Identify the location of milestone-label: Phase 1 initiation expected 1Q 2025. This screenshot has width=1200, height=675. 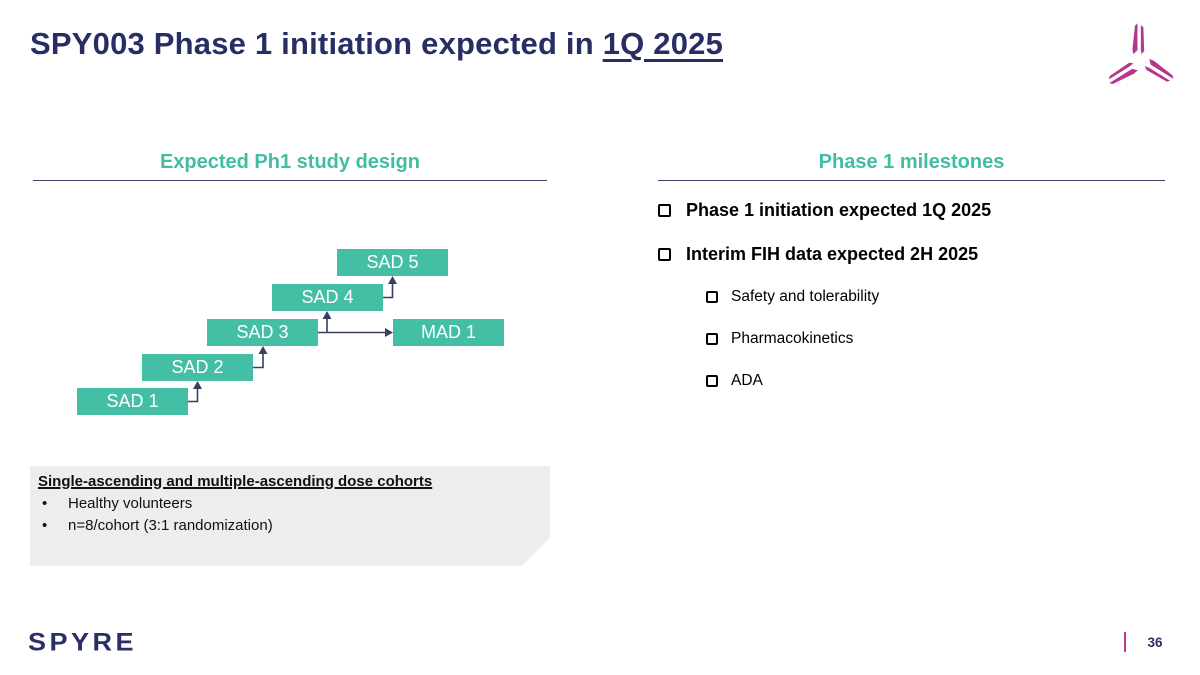
(839, 210).